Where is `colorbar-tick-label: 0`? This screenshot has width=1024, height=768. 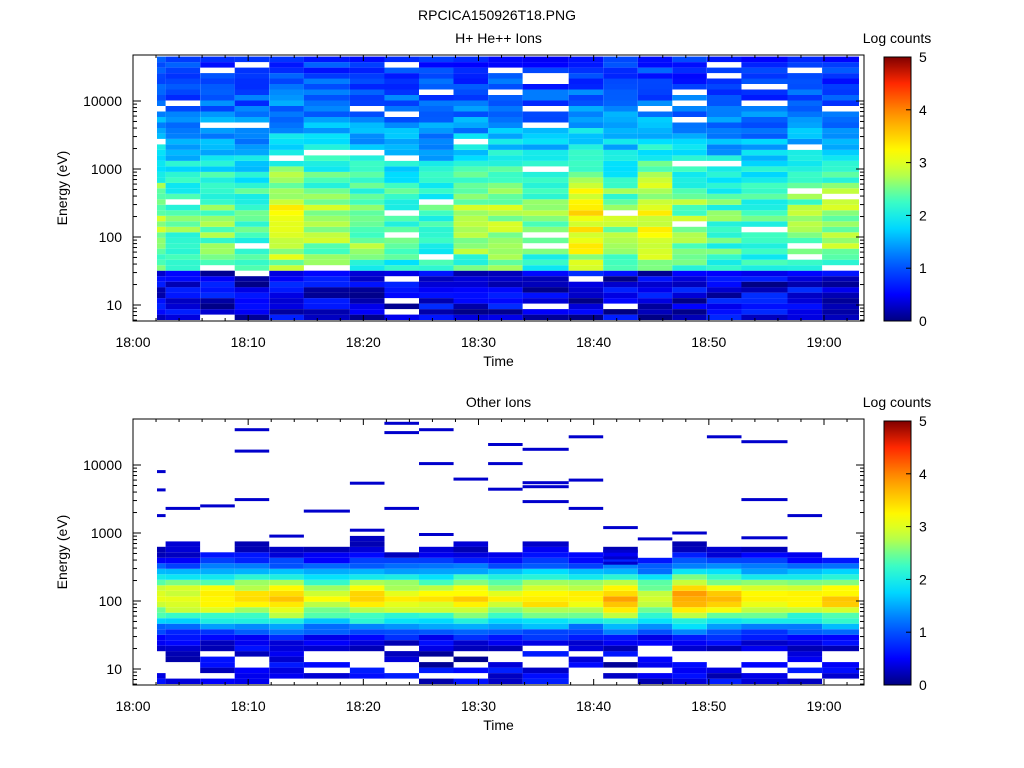
colorbar-tick-label: 0 is located at coordinates (923, 685).